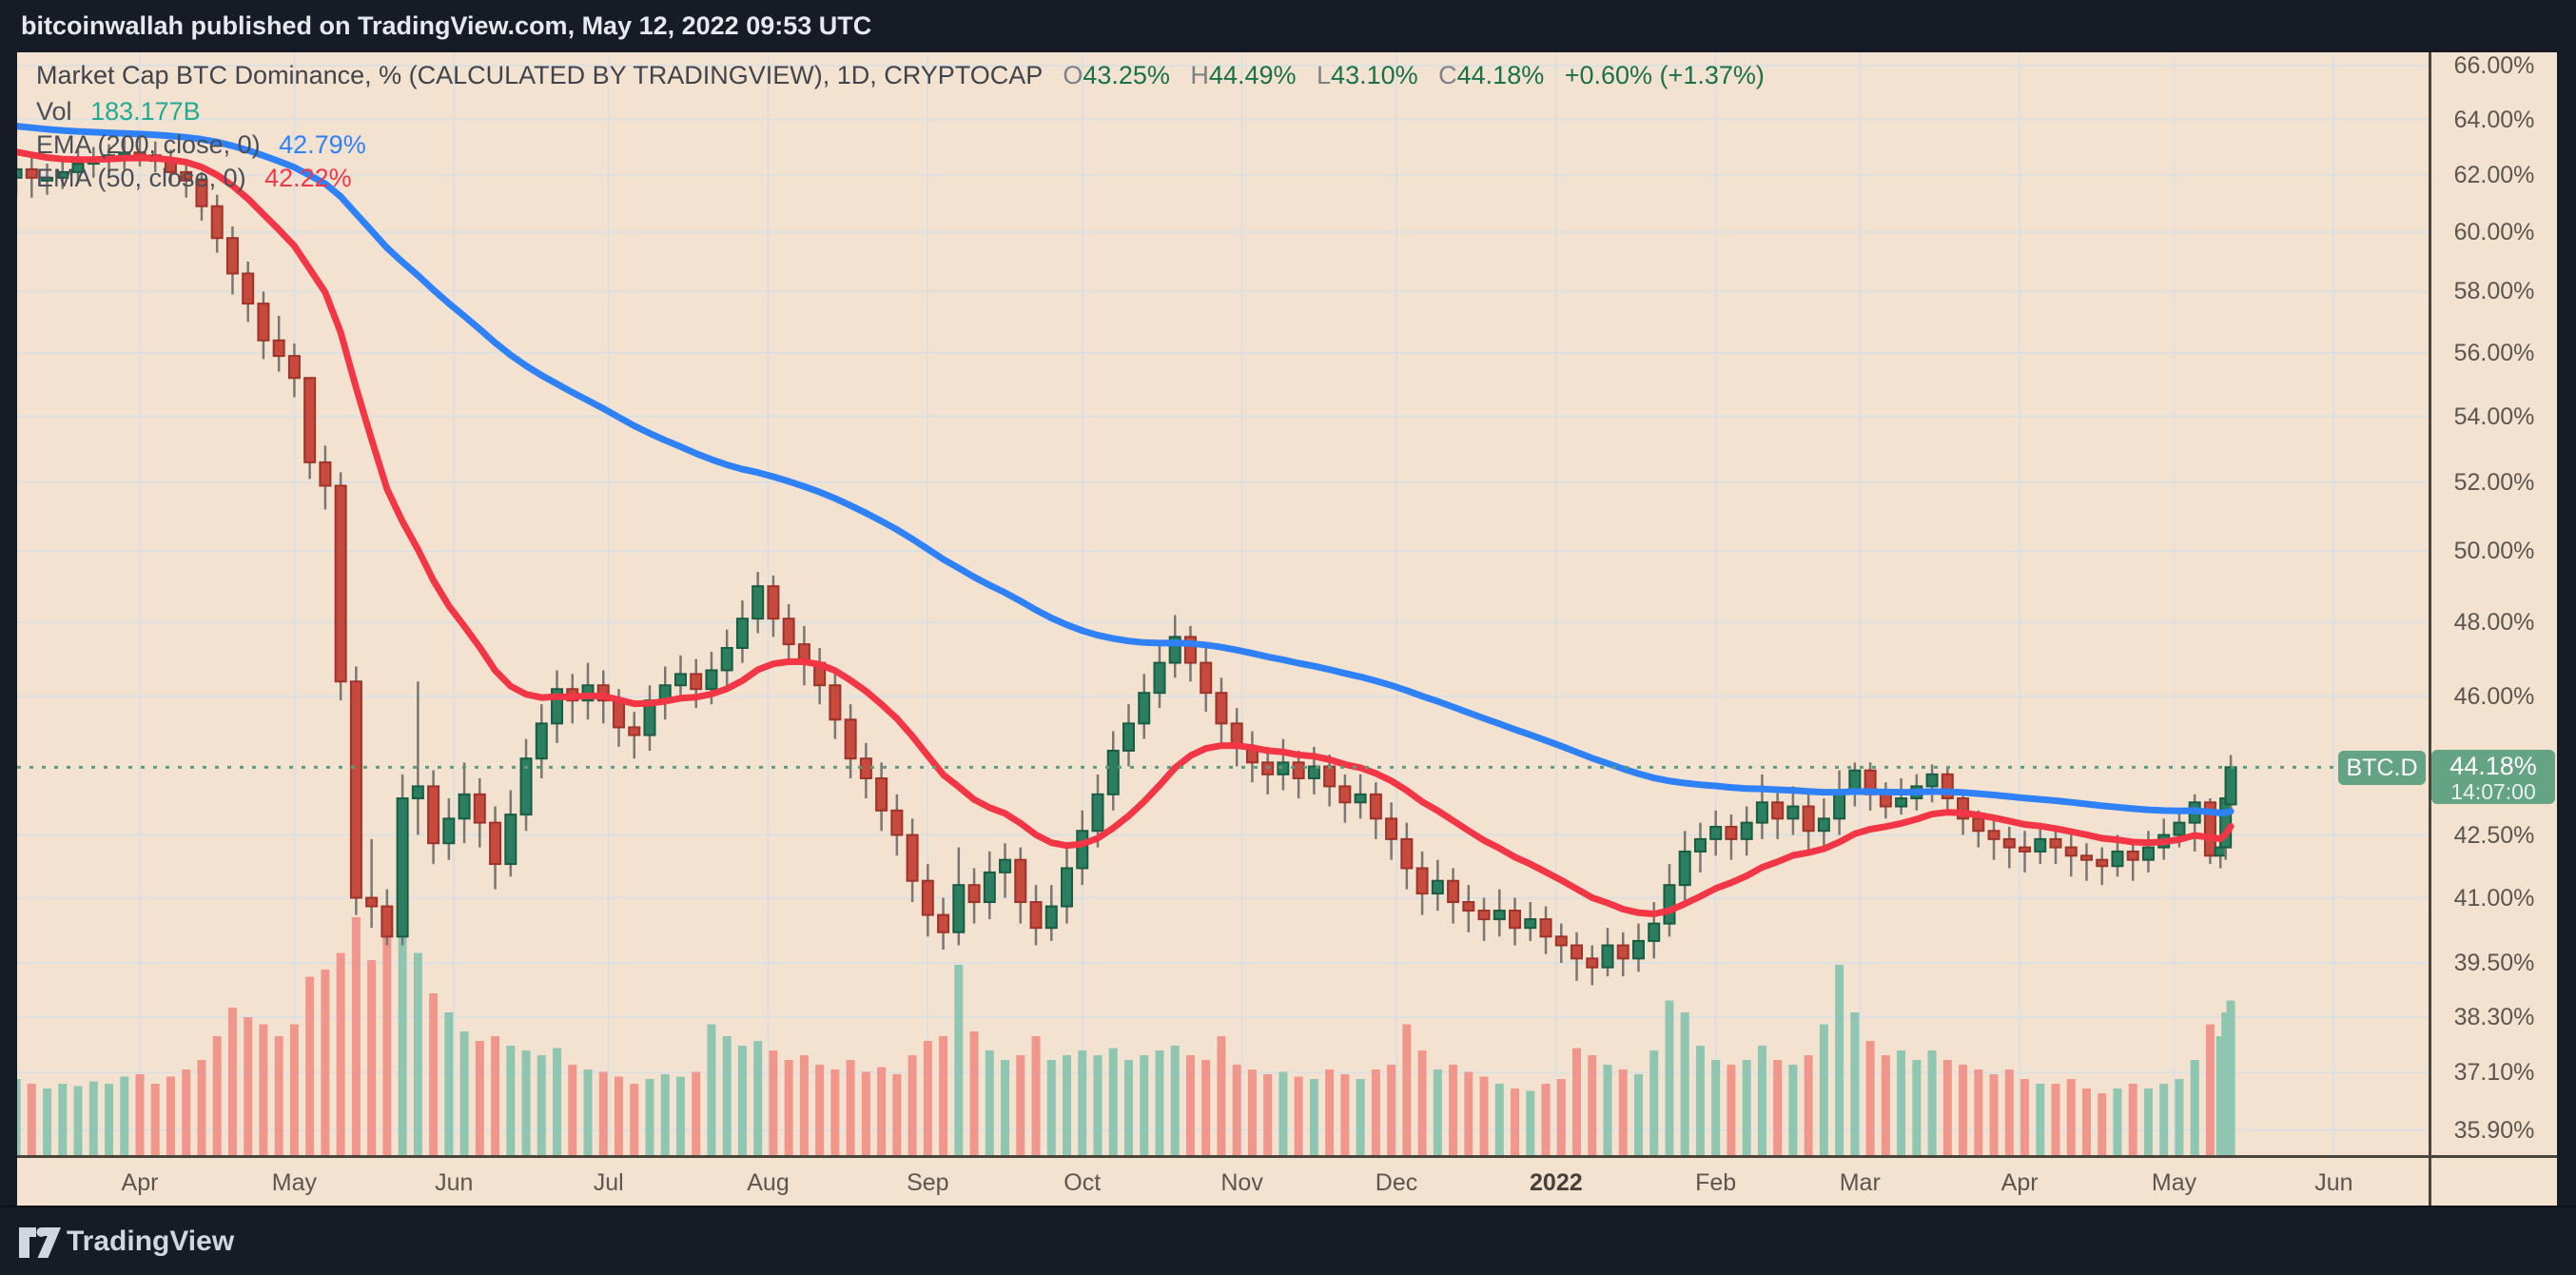  What do you see at coordinates (1448, 75) in the screenshot?
I see `close-label: C` at bounding box center [1448, 75].